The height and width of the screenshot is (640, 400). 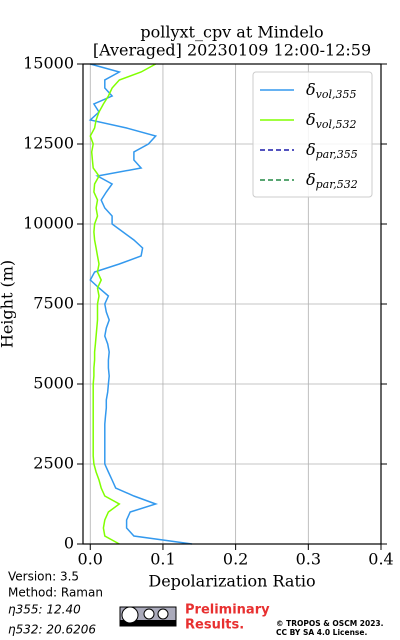 I want to click on chart-title: pollyxt_cpv at Mindelo, so click(x=231, y=32).